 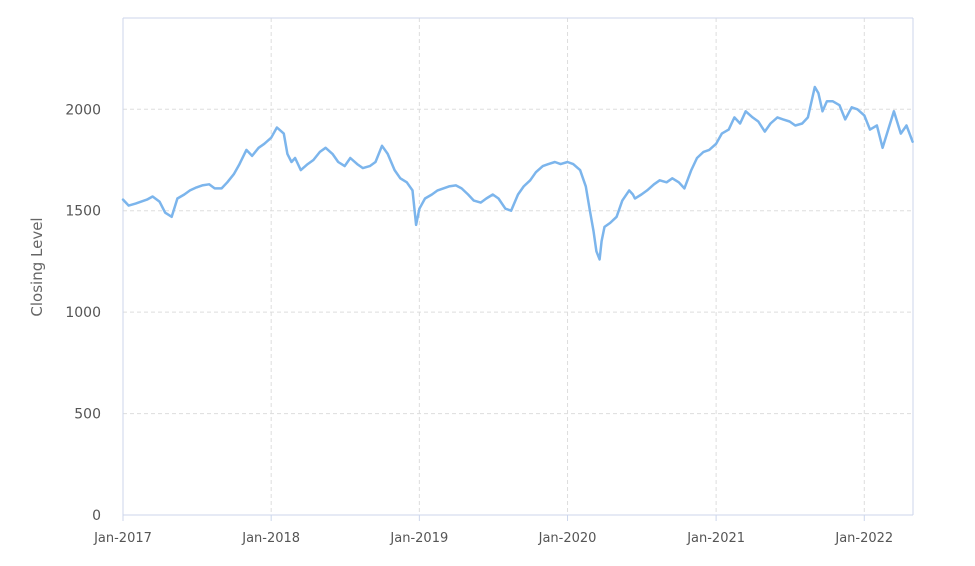 I want to click on x-tick-label: Jan-2018, so click(x=270, y=538).